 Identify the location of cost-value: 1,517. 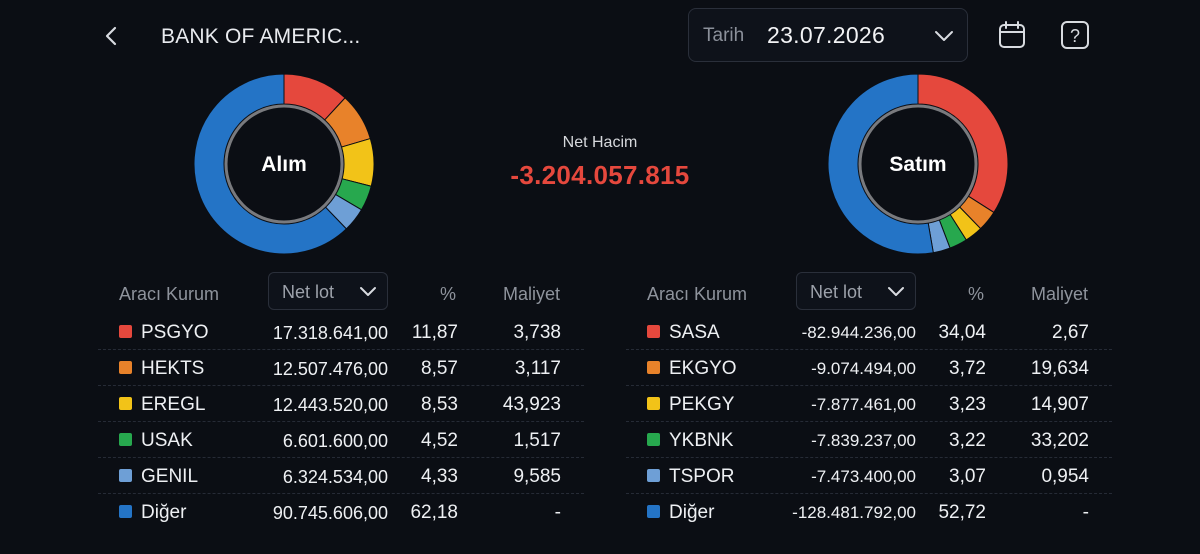
(537, 440).